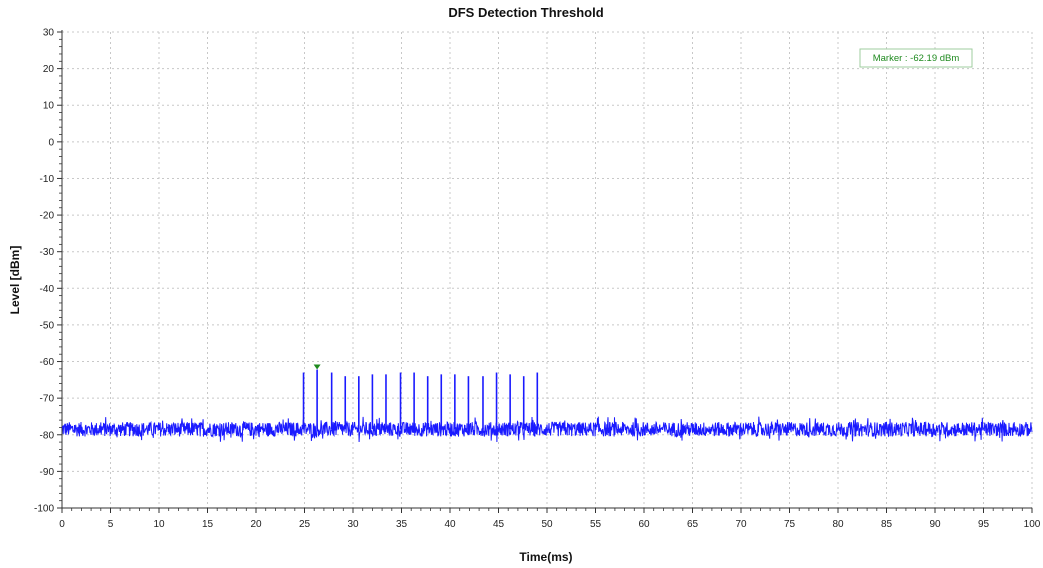 Image resolution: width=1043 pixels, height=568 pixels. I want to click on y-tick-label: -20, so click(47, 216).